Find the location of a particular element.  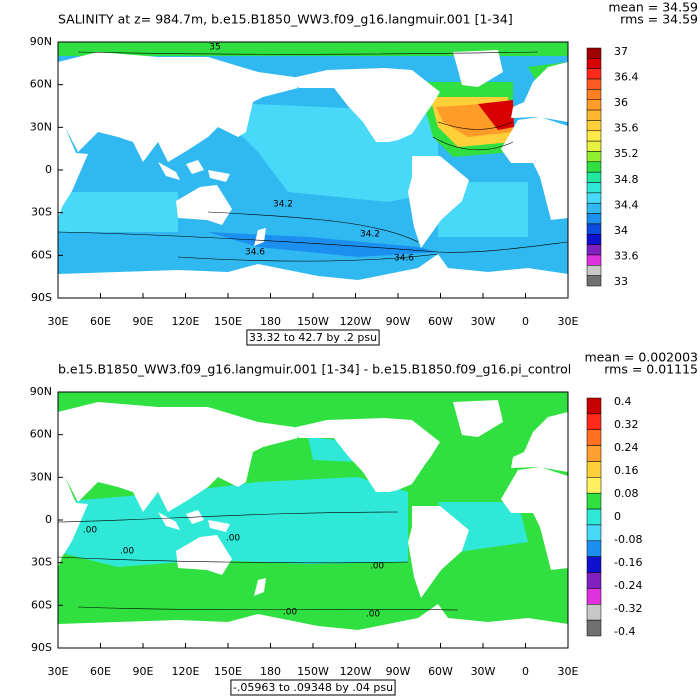

colorbar-label: 0 is located at coordinates (617, 516).